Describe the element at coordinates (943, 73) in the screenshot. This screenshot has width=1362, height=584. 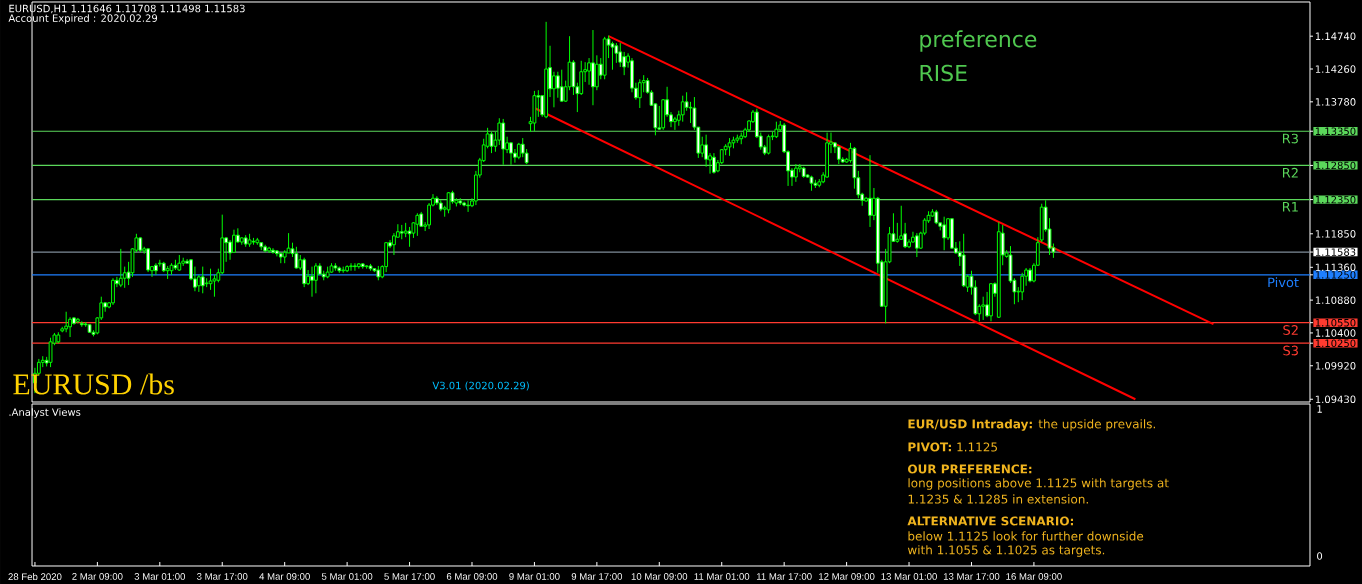
I see `annotation: RISE` at that location.